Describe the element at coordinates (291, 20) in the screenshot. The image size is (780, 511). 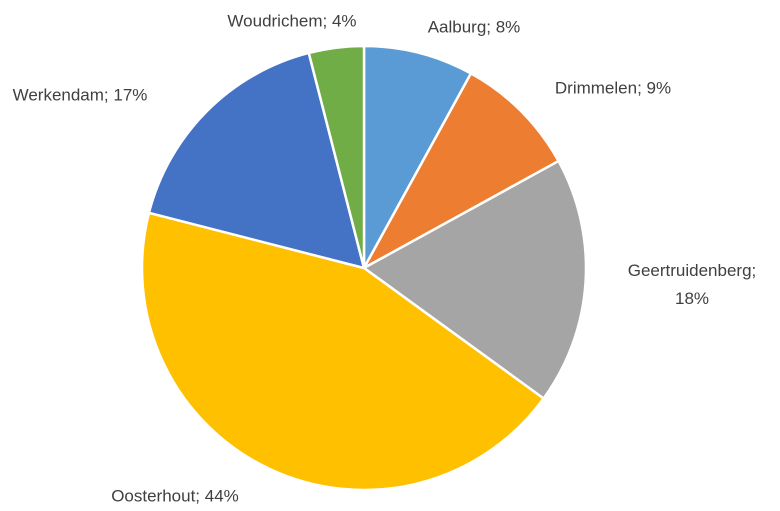
I see `data-label: Woudrichem; 4%` at that location.